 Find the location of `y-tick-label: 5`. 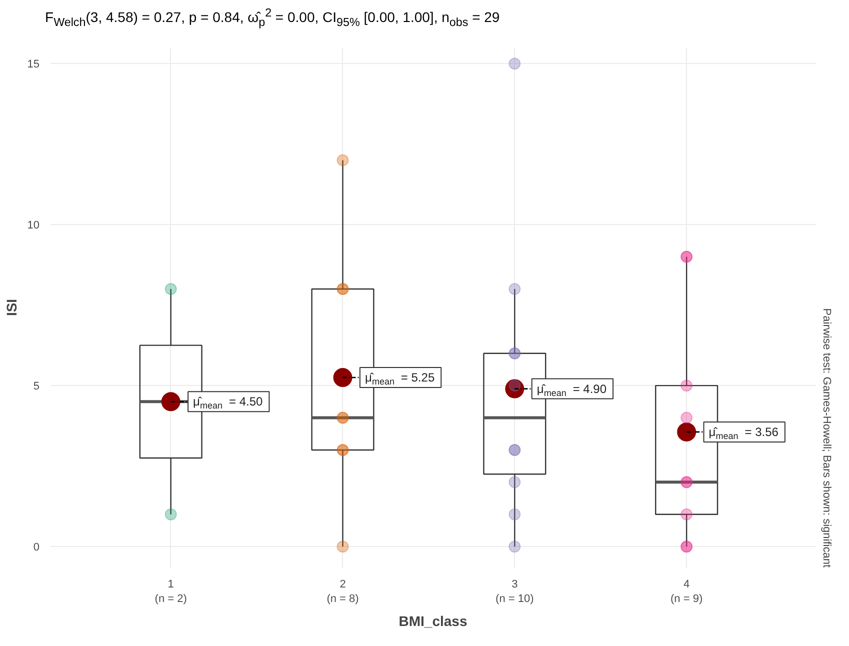

y-tick-label: 5 is located at coordinates (36, 386).